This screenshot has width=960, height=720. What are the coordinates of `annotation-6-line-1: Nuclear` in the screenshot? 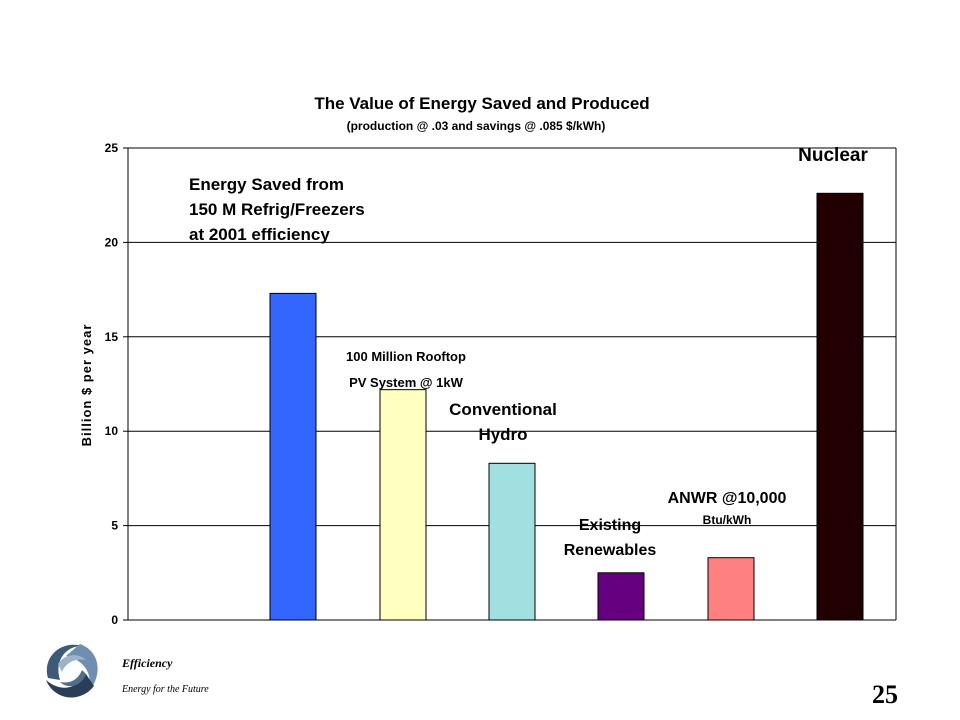 It's located at (833, 155).